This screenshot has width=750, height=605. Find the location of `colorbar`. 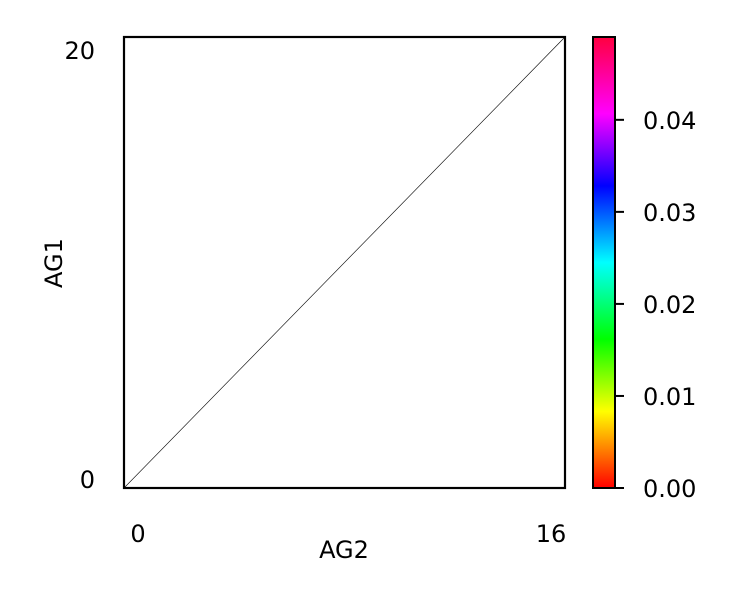

colorbar is located at coordinates (604, 262).